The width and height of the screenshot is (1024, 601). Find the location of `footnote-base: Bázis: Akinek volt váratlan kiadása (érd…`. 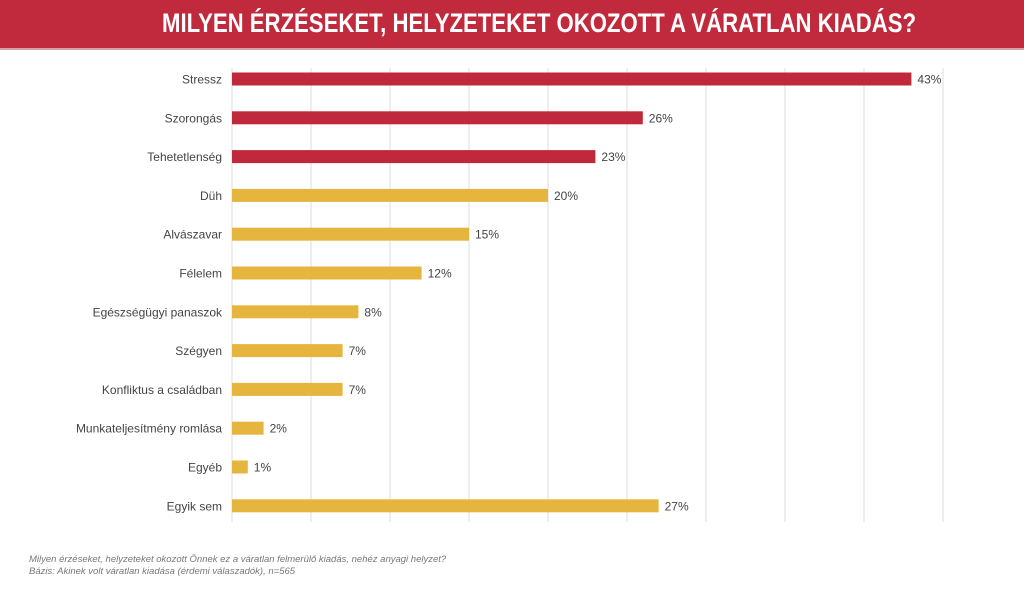

footnote-base: Bázis: Akinek volt váratlan kiadása (érd… is located at coordinates (162, 571).